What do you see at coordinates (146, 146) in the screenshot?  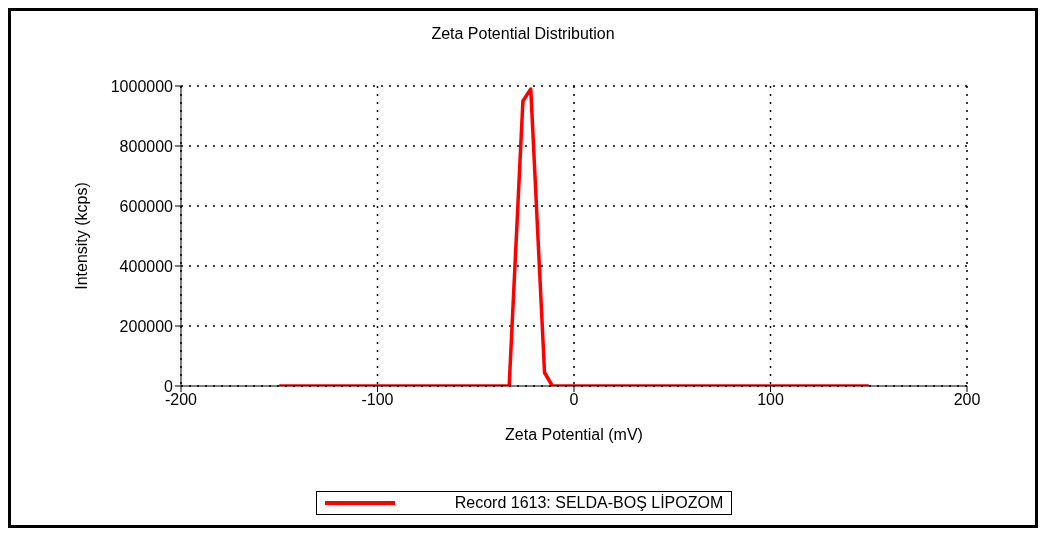 I see `y-tick-label: 800000` at bounding box center [146, 146].